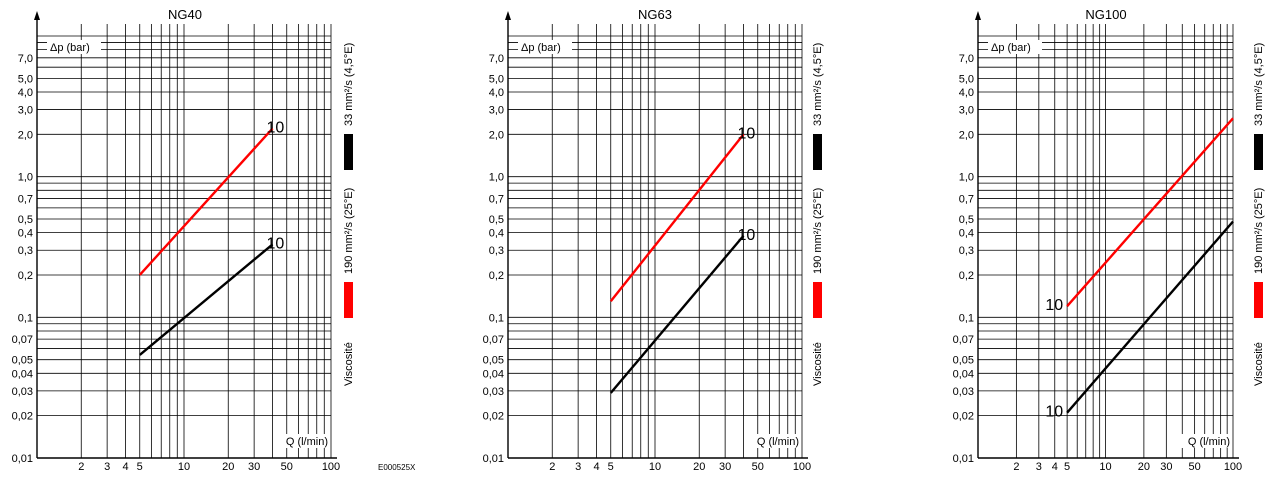  What do you see at coordinates (978, 15) in the screenshot?
I see `y-axis-arrow` at bounding box center [978, 15].